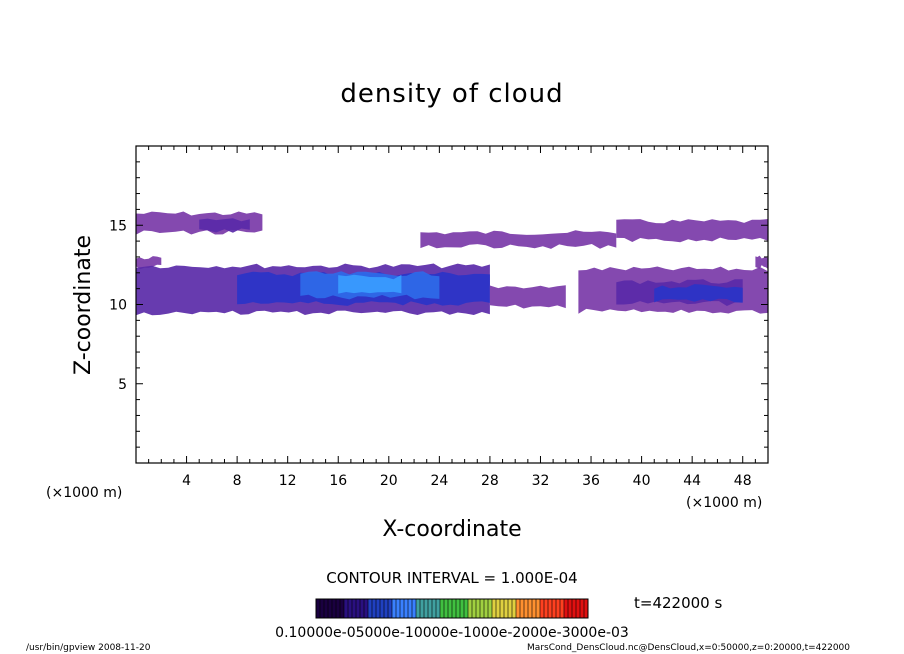 This screenshot has height=654, width=904. Describe the element at coordinates (452, 263) in the screenshot. I see `cloud-heatmap` at that location.